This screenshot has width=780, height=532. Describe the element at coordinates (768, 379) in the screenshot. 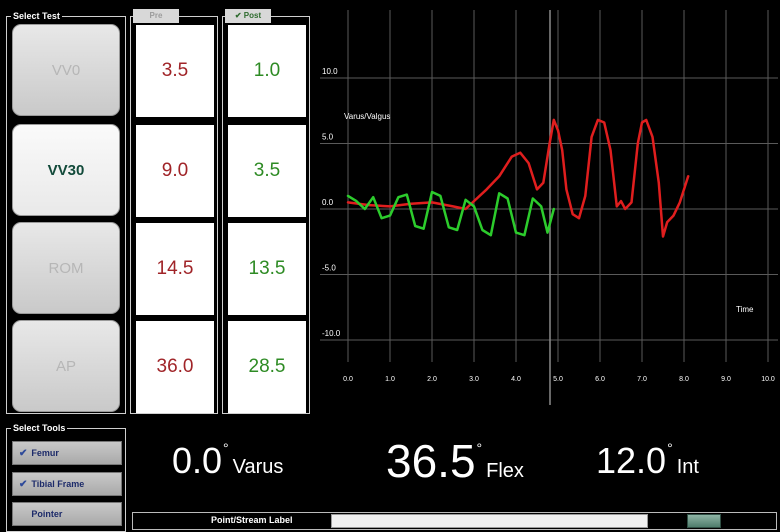

I see `x-tick-label: 10.0` at that location.